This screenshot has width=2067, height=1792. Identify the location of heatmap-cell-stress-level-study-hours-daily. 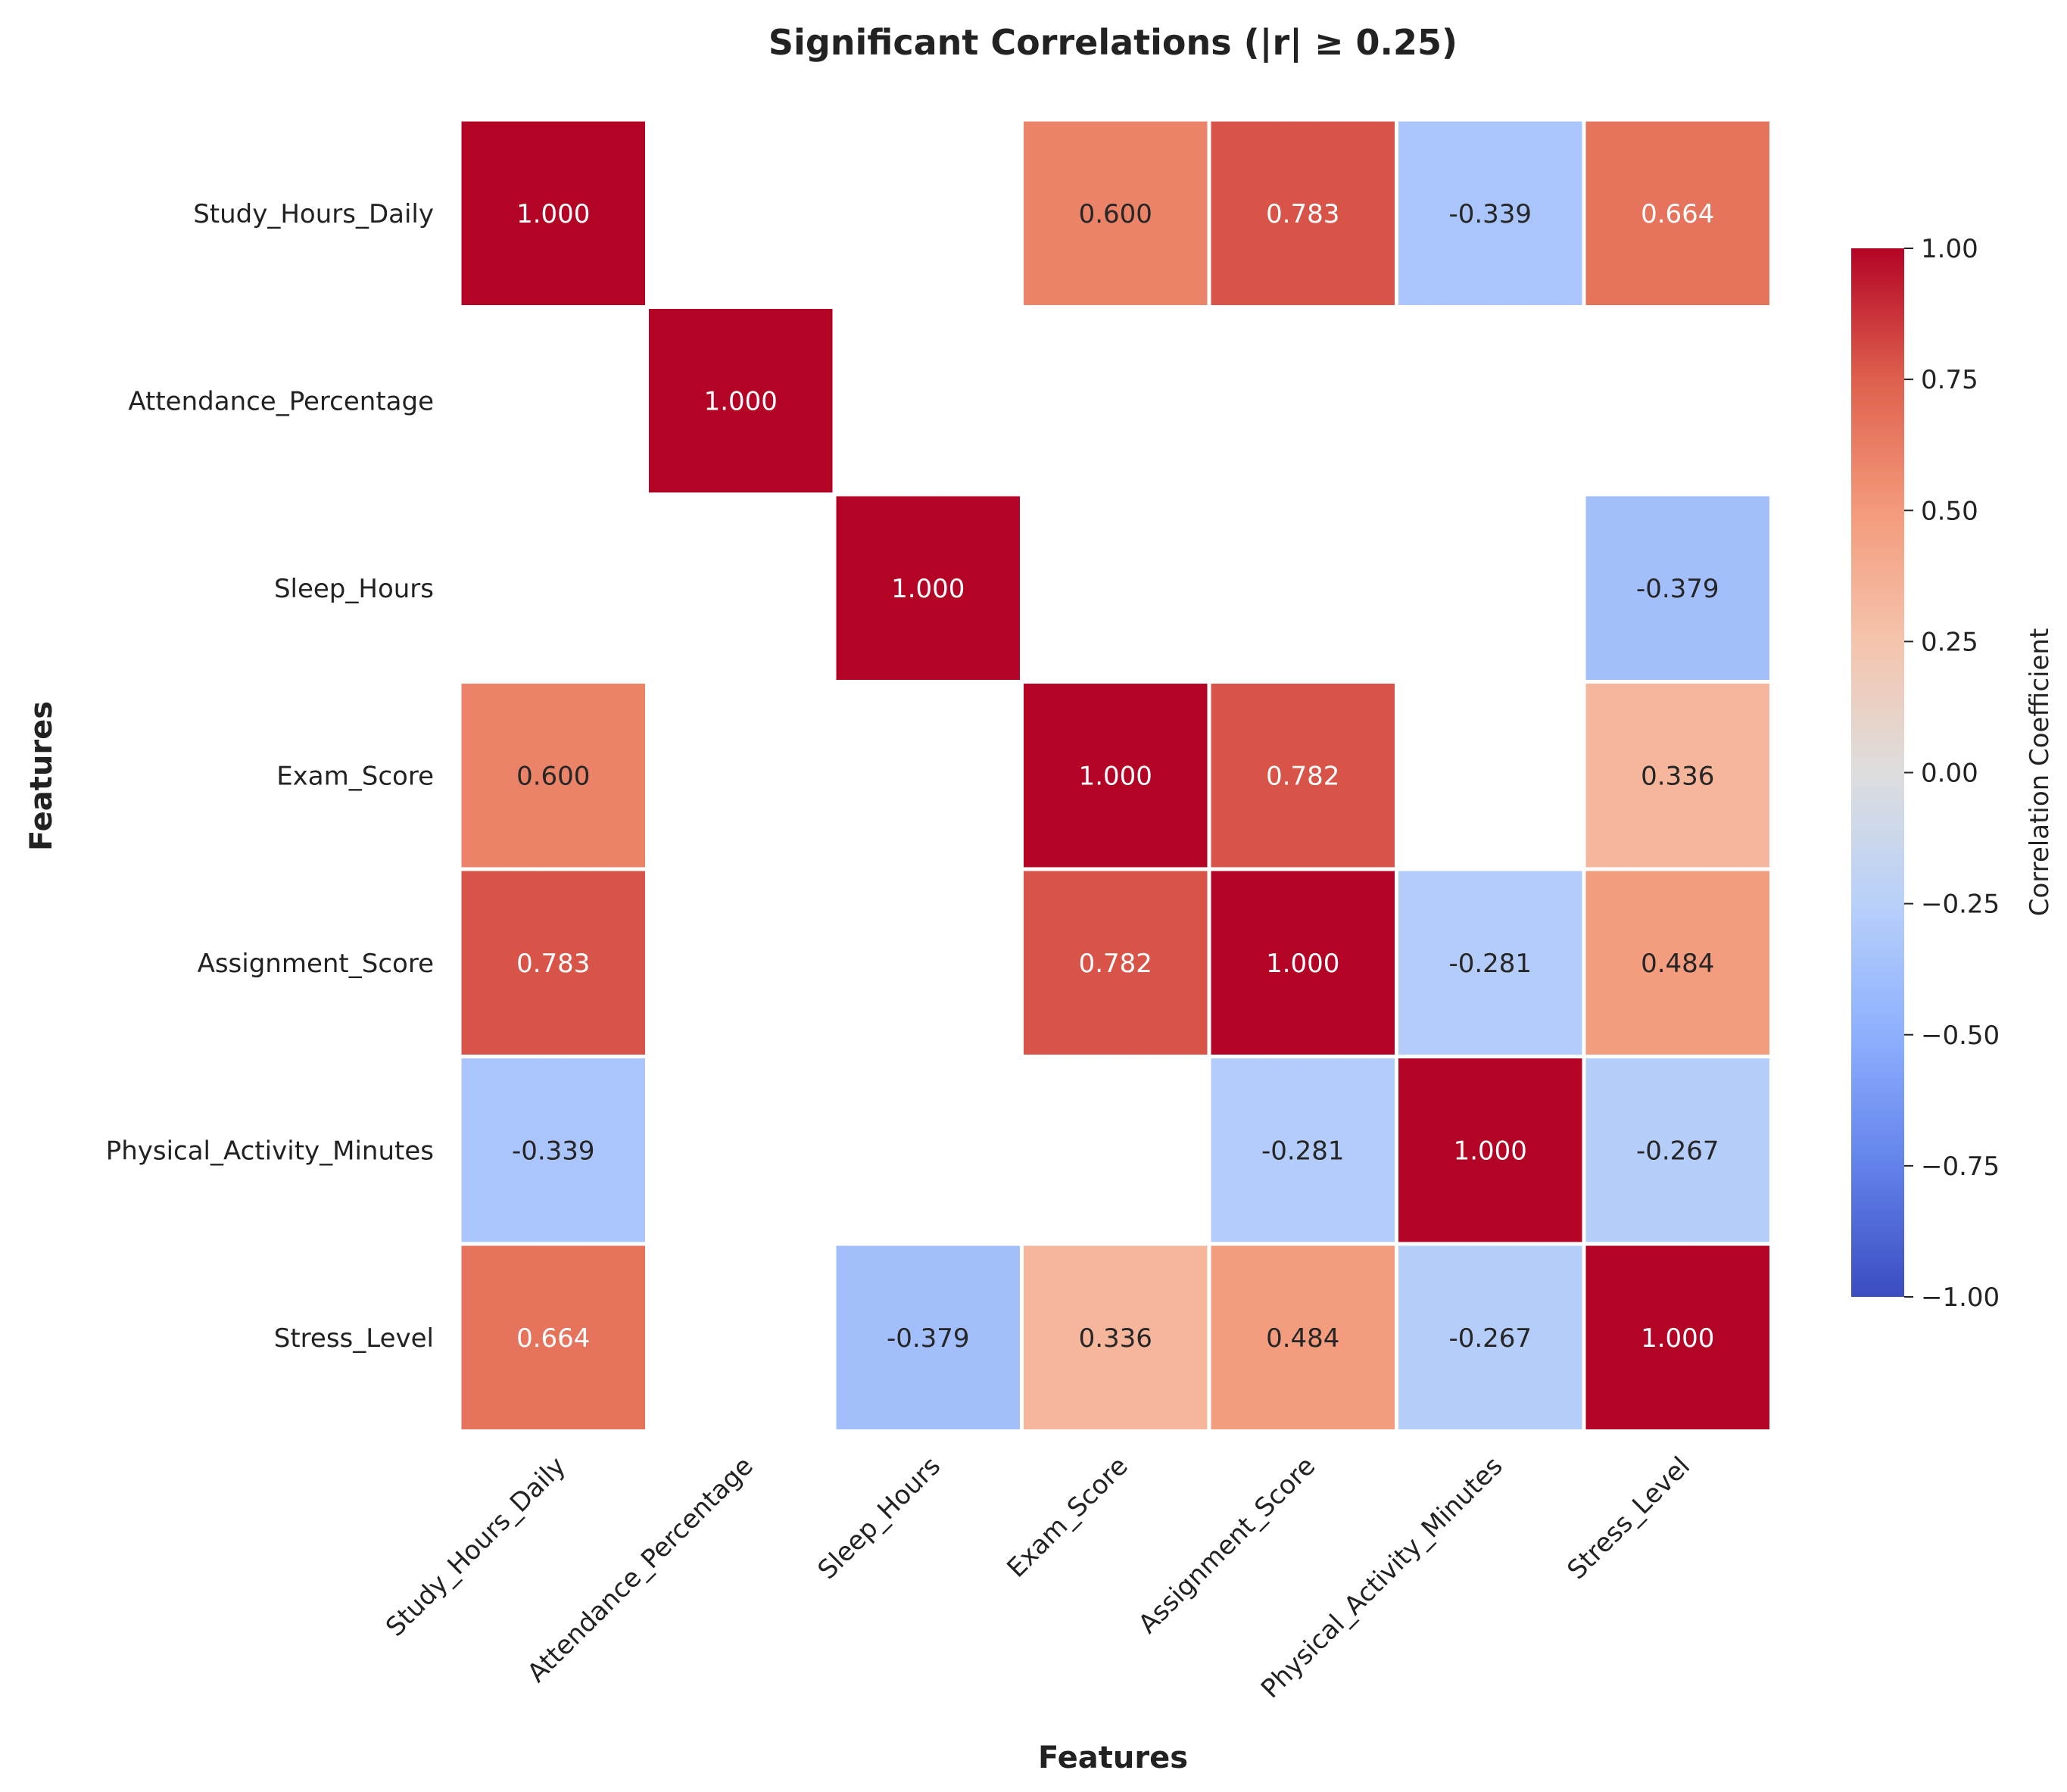
(553, 1337).